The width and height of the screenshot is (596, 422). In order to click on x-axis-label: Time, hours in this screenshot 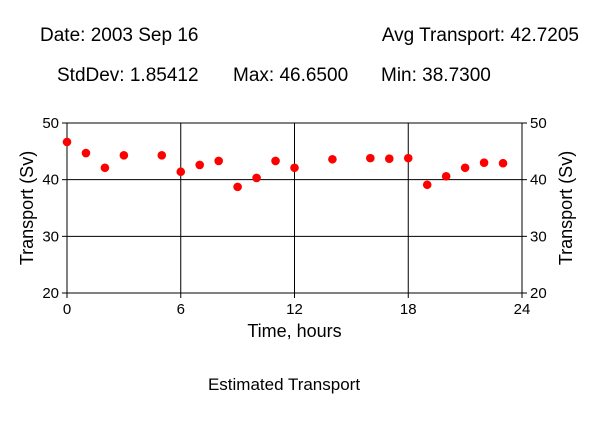, I will do `click(294, 331)`.